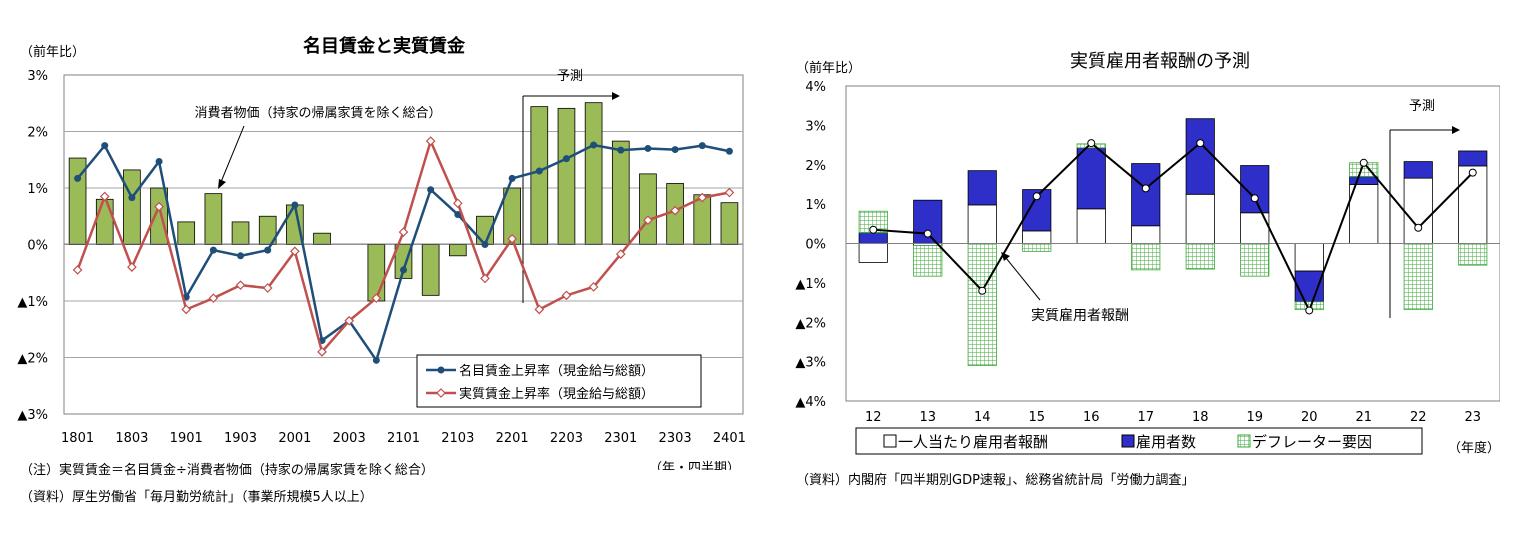 The image size is (1522, 535). Describe the element at coordinates (815, 87) in the screenshot. I see `y-tick-label: 4%` at that location.